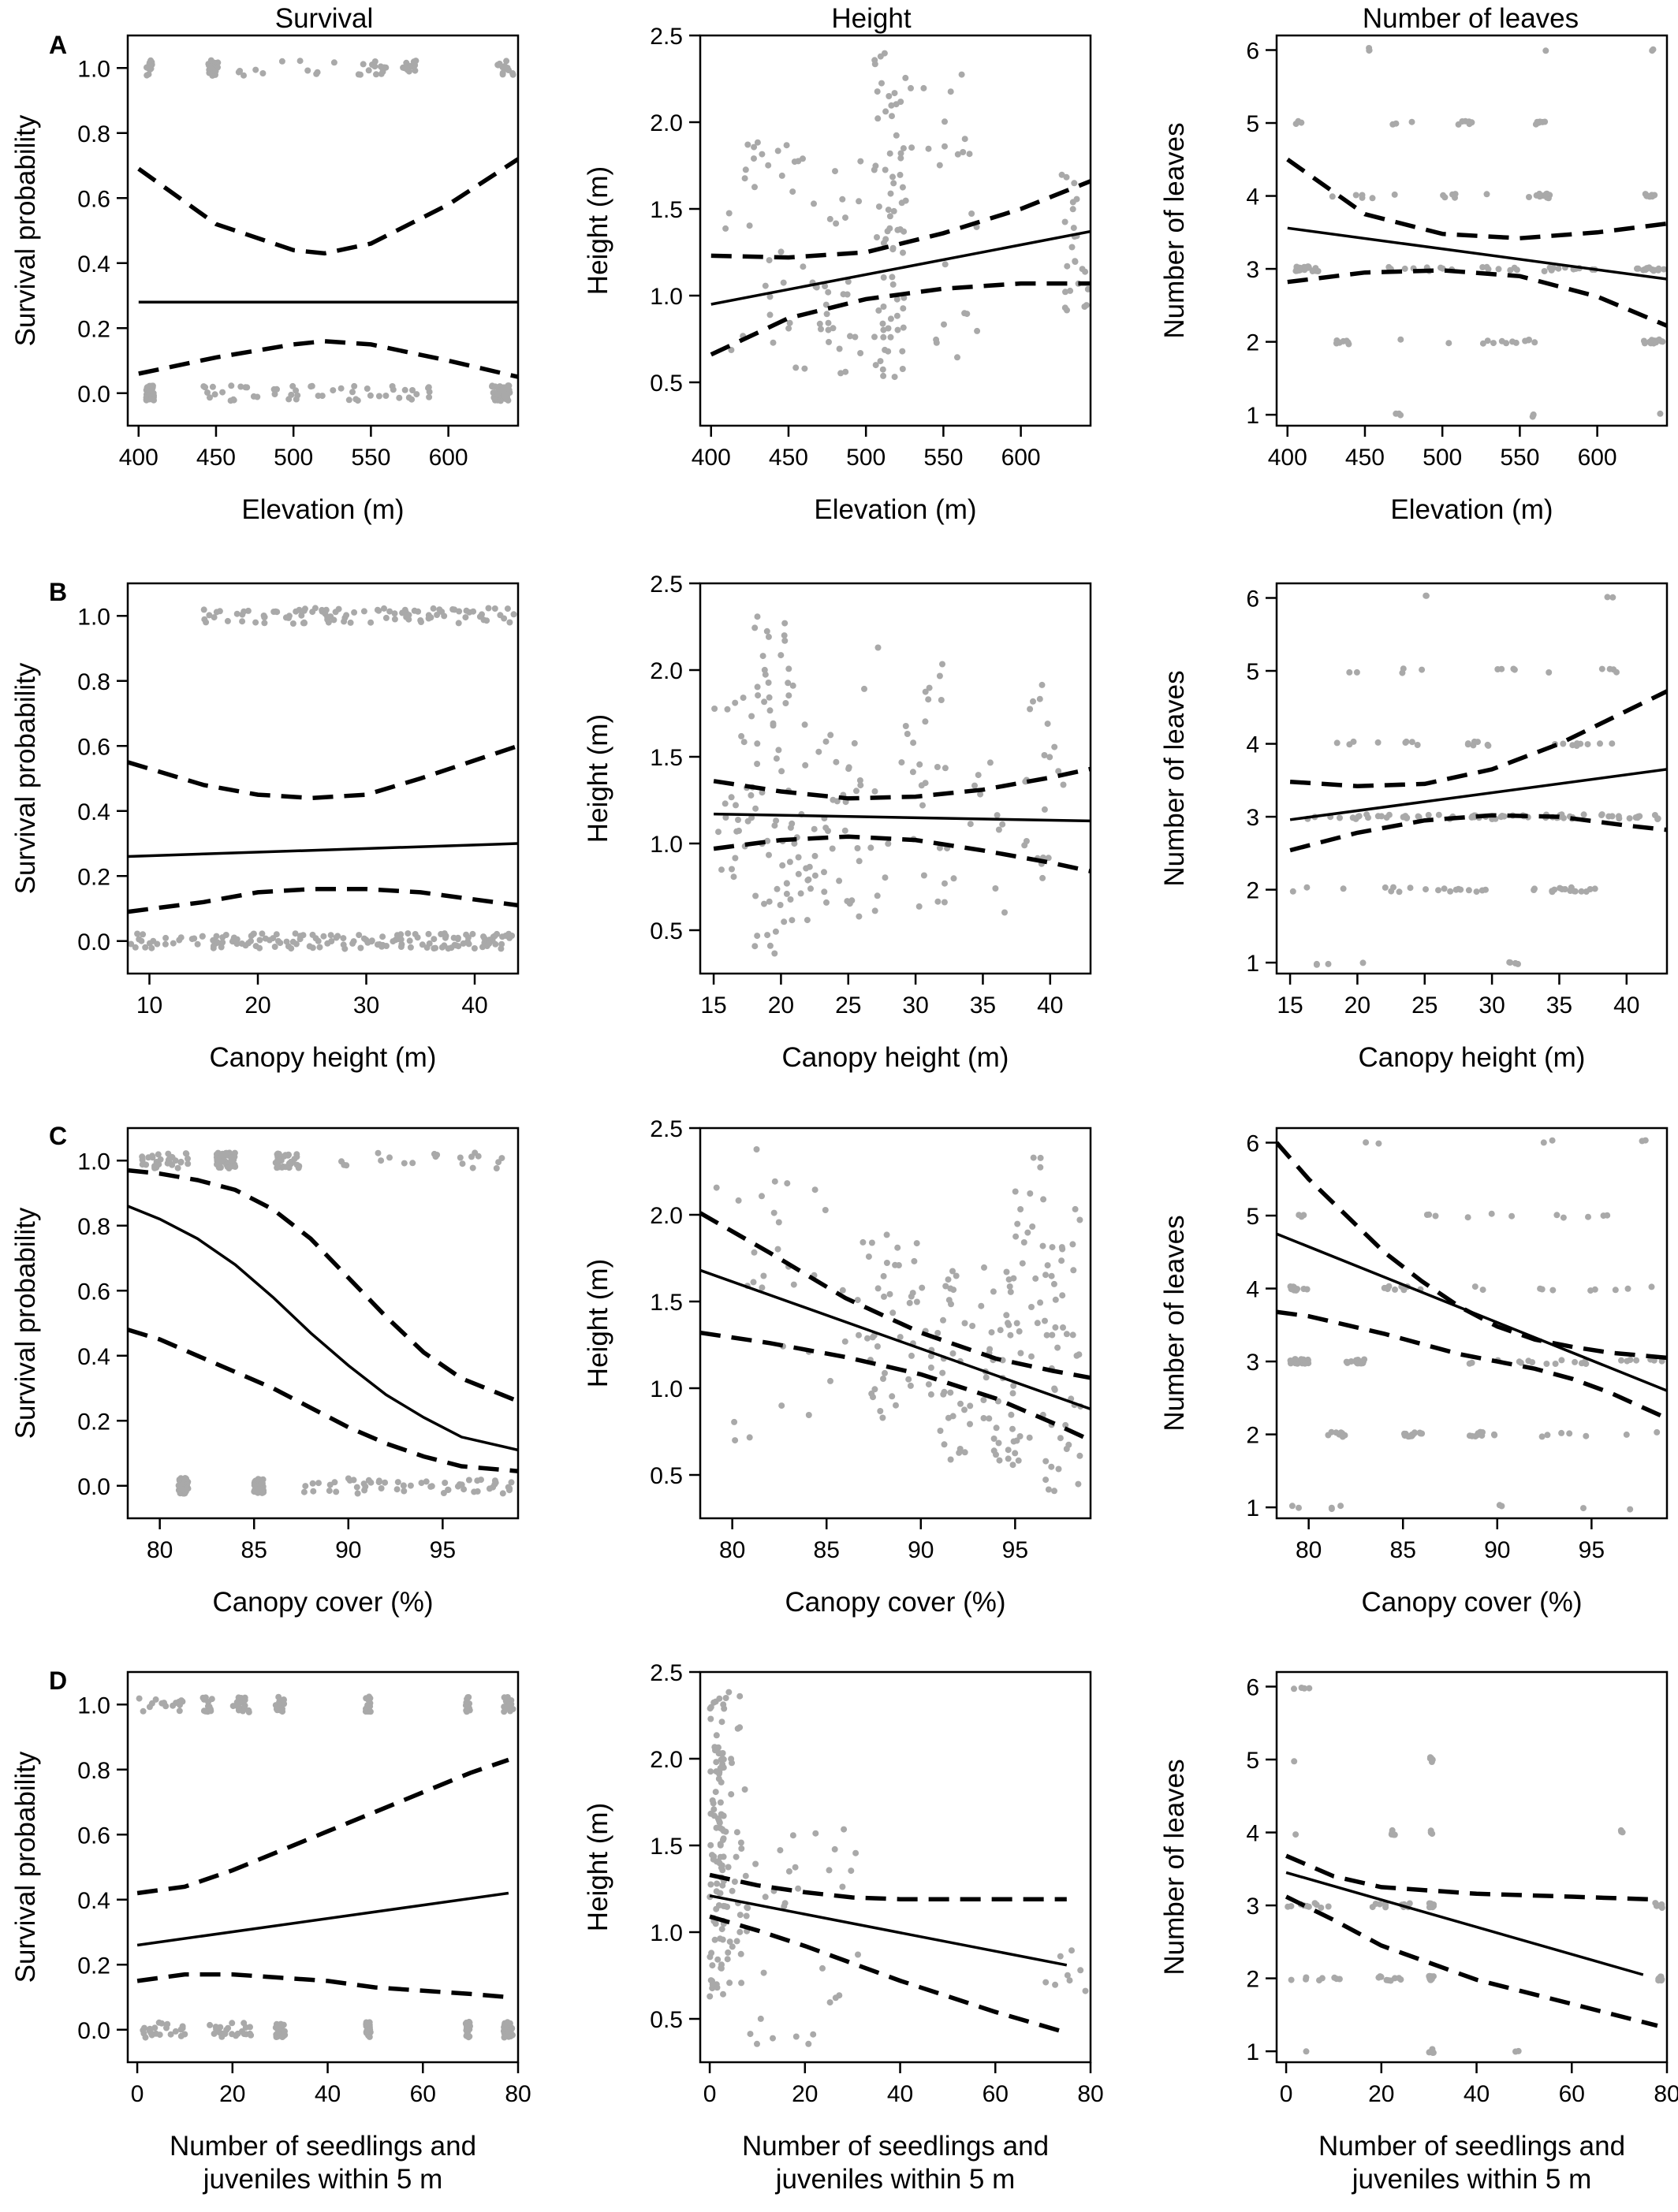 The image size is (1678, 2212). What do you see at coordinates (895, 778) in the screenshot?
I see `panel-b-height-frame` at bounding box center [895, 778].